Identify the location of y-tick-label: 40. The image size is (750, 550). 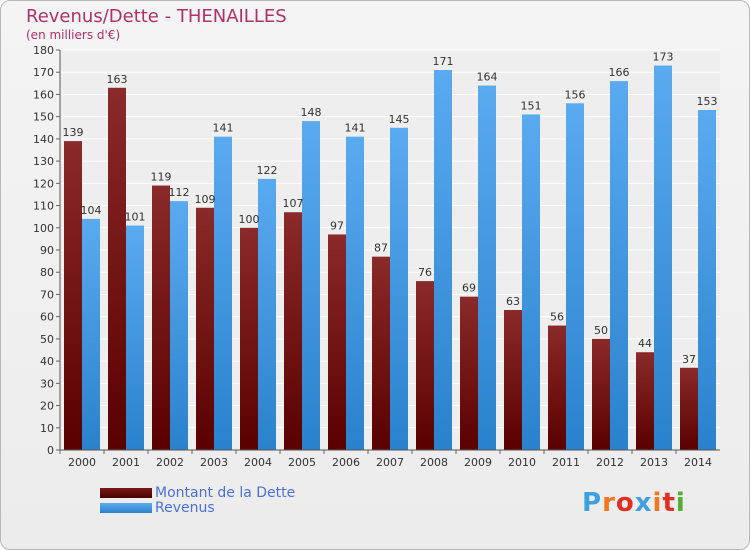
(47, 361).